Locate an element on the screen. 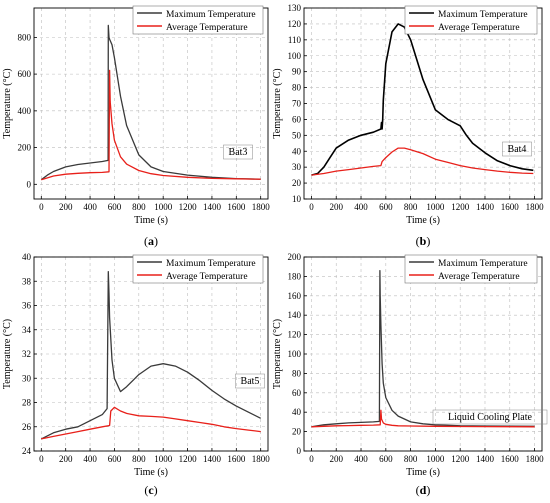 Image resolution: width=550 pixels, height=503 pixels. panel-caption: (b) is located at coordinates (423, 241).